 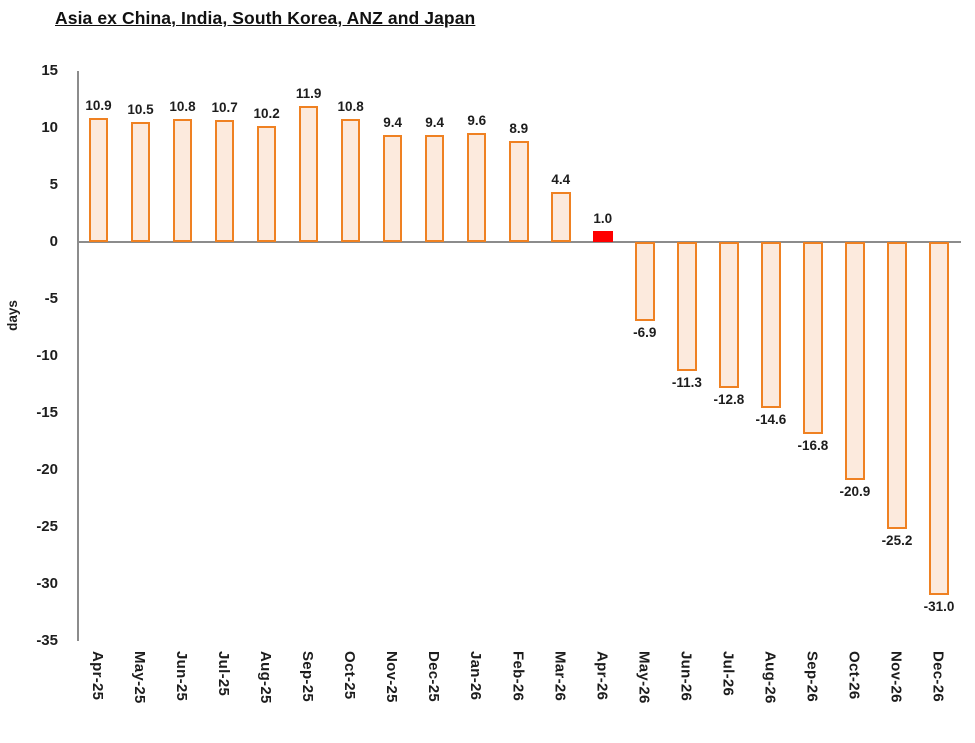 What do you see at coordinates (897, 541) in the screenshot?
I see `data-label: -25.2` at bounding box center [897, 541].